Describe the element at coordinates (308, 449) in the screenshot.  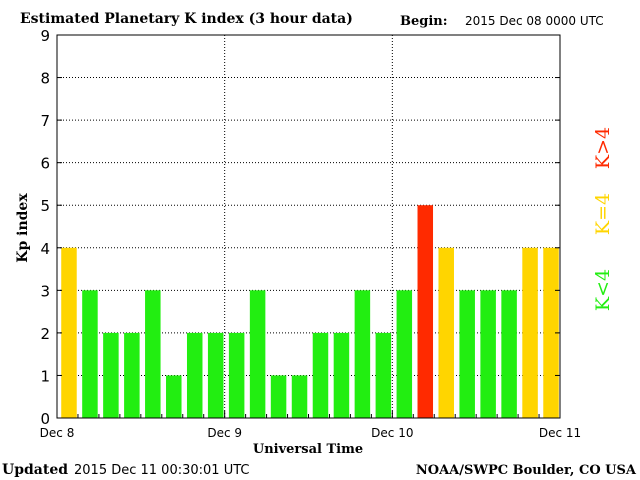
I see `x-axis-label: Universal Time` at that location.